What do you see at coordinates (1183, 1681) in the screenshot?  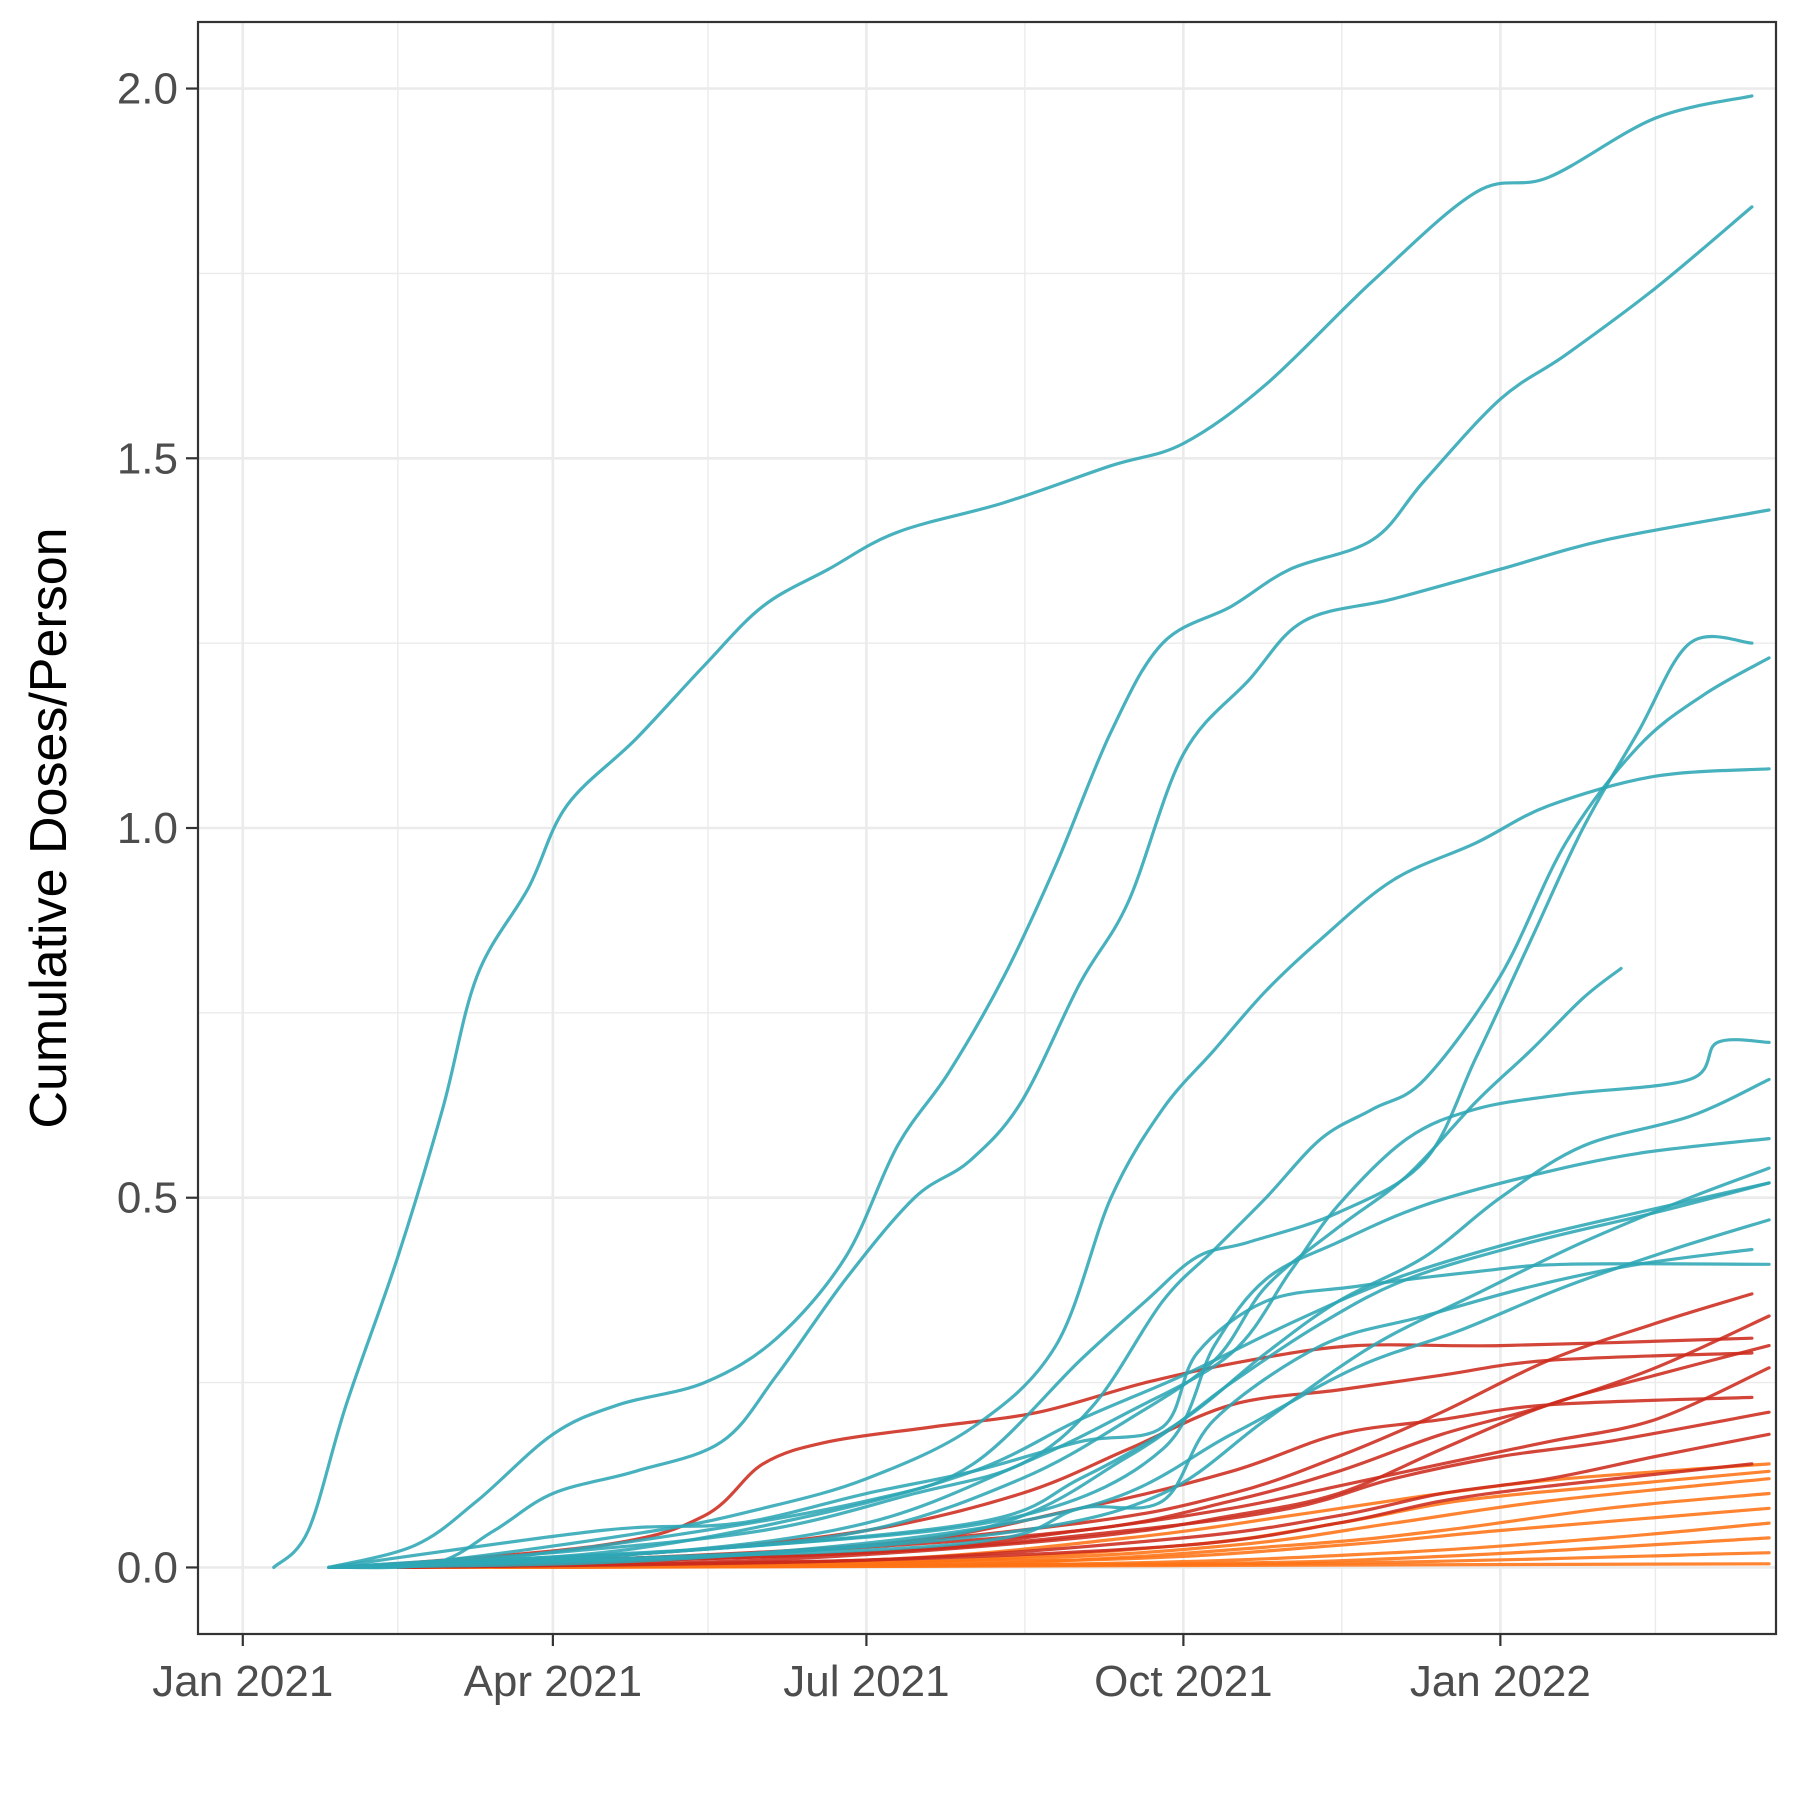 I see `x-tick-label: Oct 2021` at bounding box center [1183, 1681].